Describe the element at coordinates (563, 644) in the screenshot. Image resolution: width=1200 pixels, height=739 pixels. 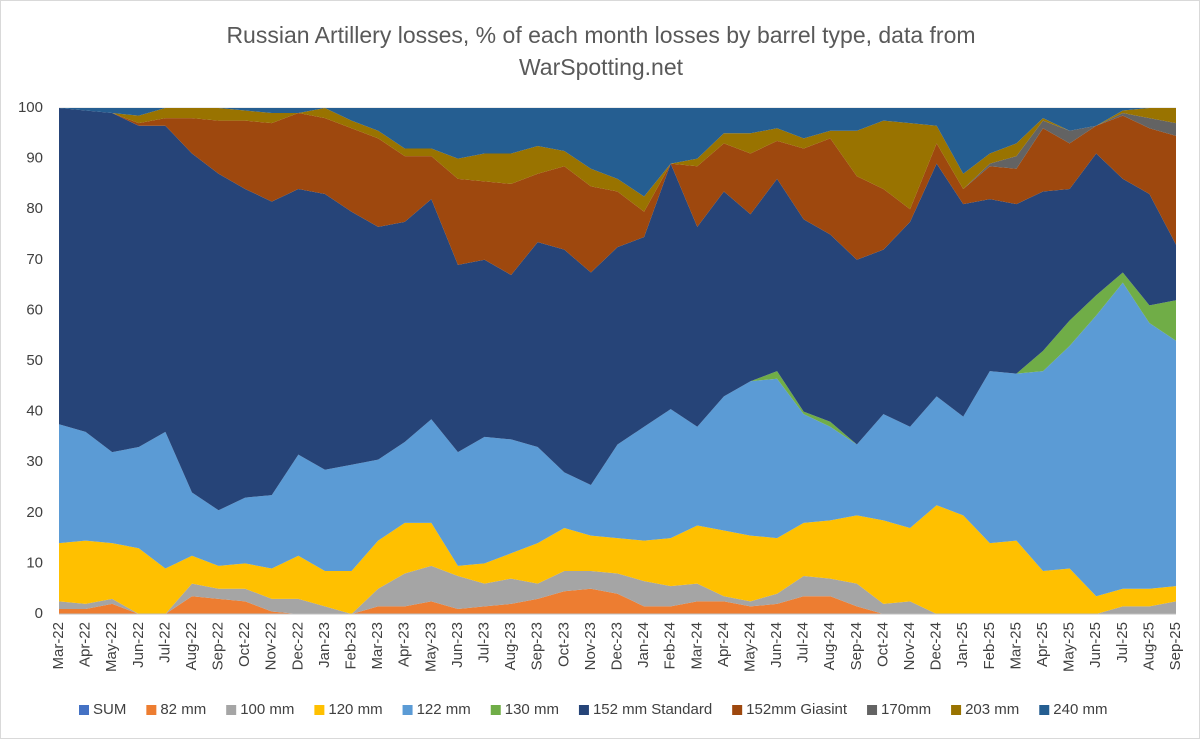
I see `x-tick-label: Oct-23` at that location.